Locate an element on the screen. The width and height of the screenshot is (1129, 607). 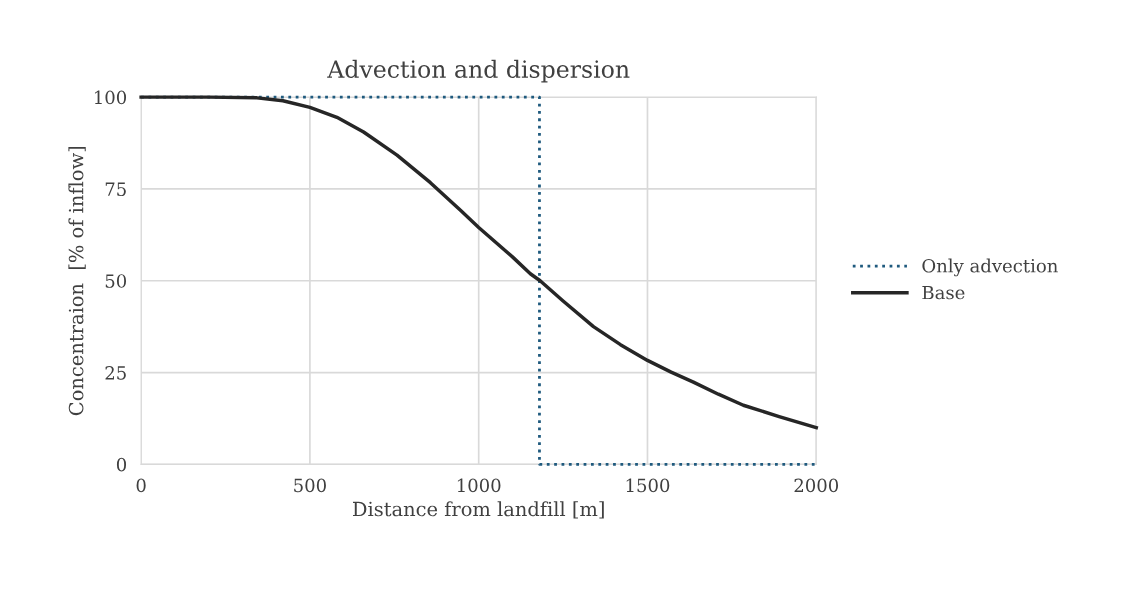
chart-title: Advection and dispersion is located at coordinates (478, 71).